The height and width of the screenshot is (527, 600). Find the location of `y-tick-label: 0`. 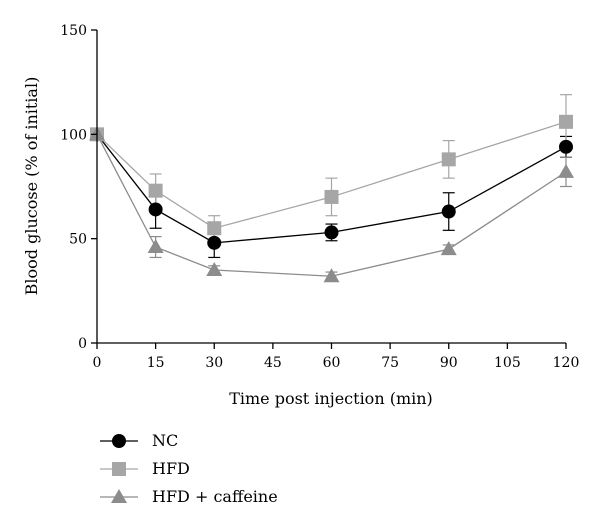

y-tick-label: 0 is located at coordinates (82, 344).